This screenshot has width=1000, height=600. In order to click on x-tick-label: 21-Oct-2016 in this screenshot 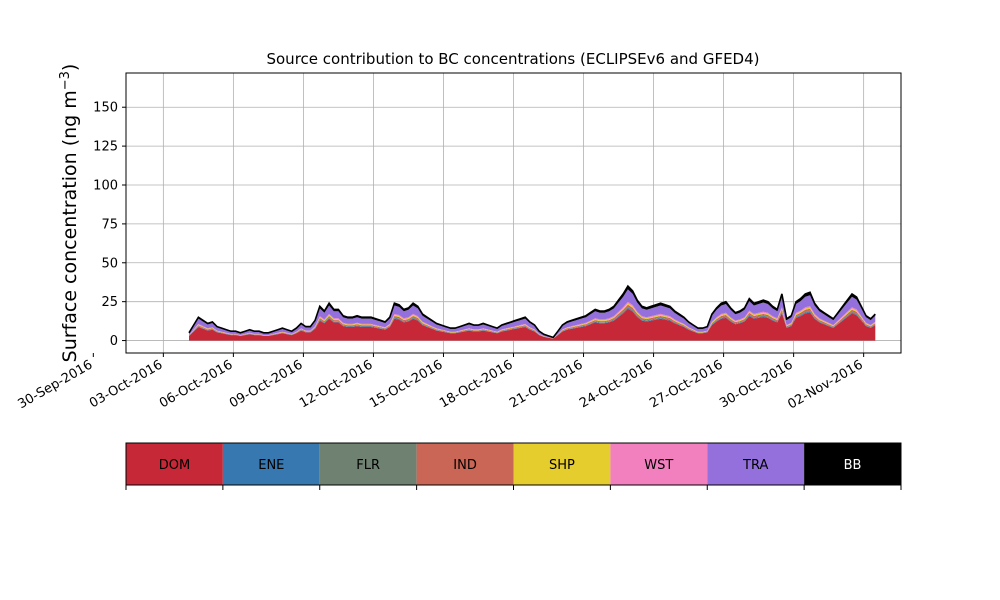, I will do `click(546, 384)`.